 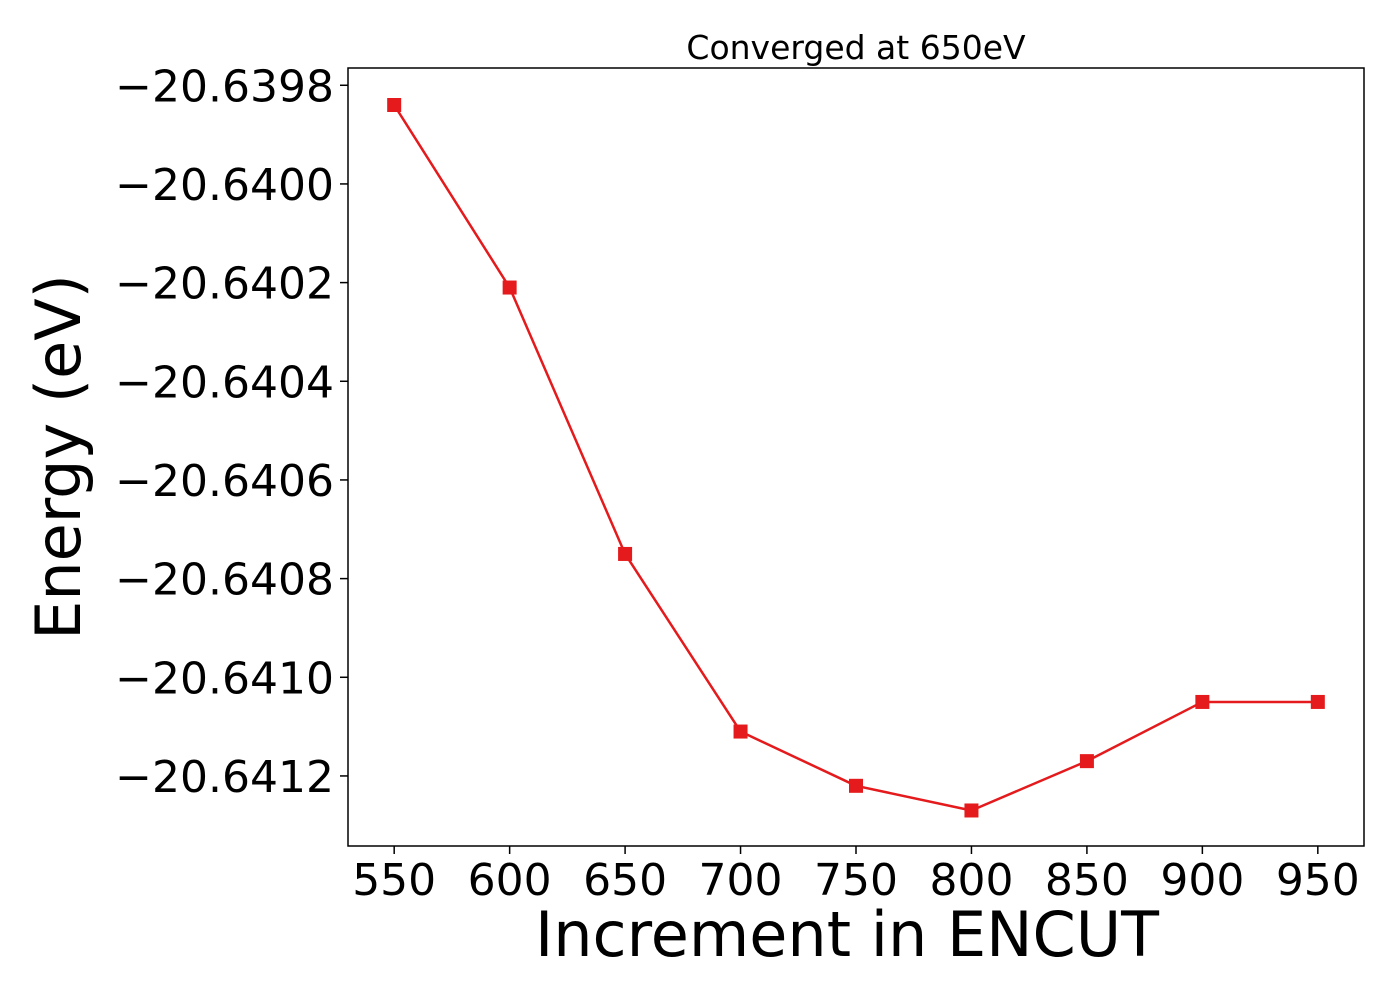 I want to click on x-tick-label: 850, so click(x=1087, y=880).